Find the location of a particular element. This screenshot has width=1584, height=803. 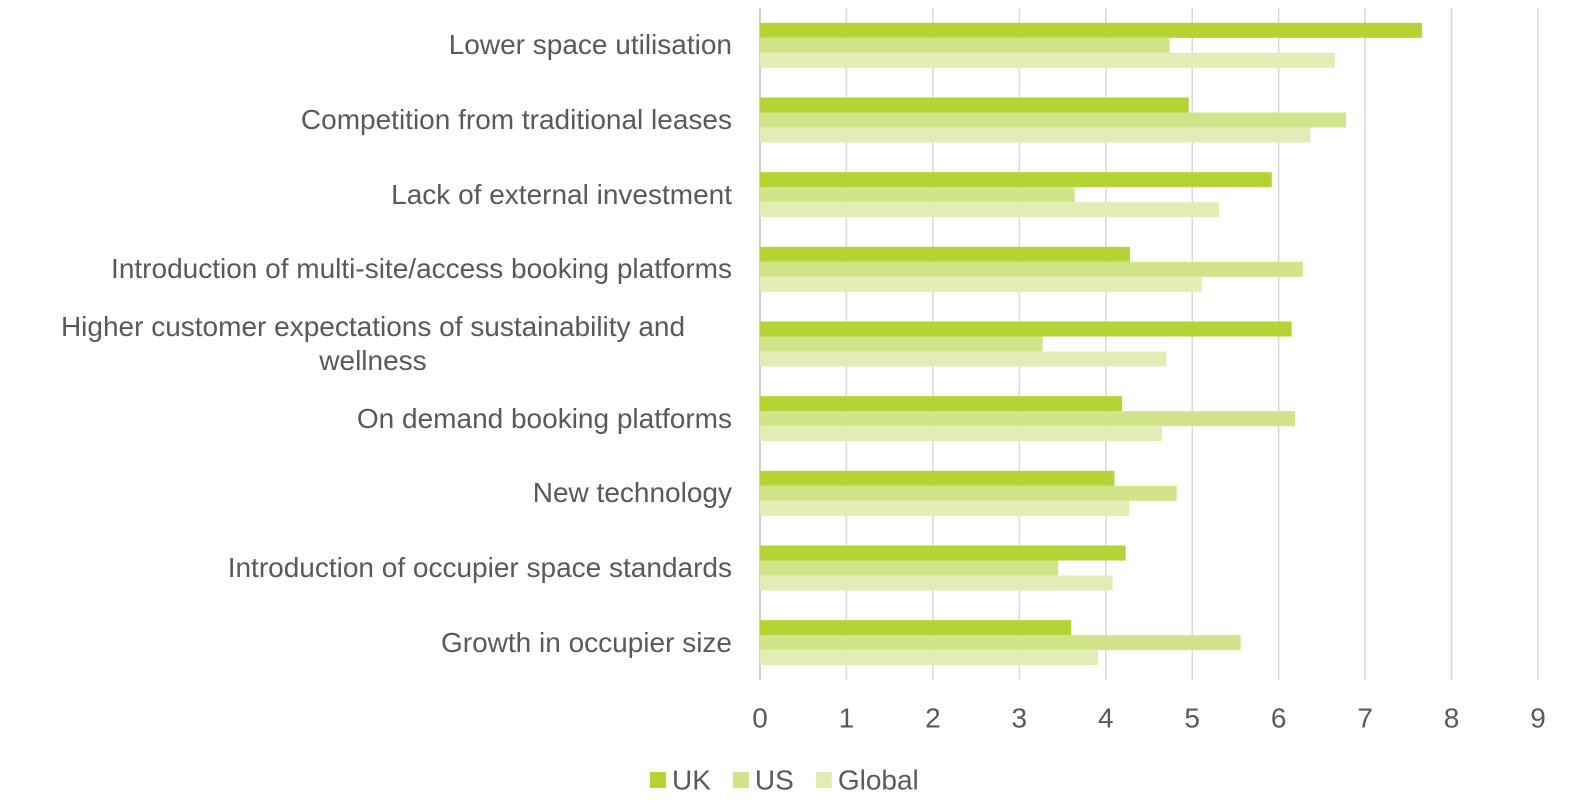

x-tick-label: 8 is located at coordinates (1452, 717).